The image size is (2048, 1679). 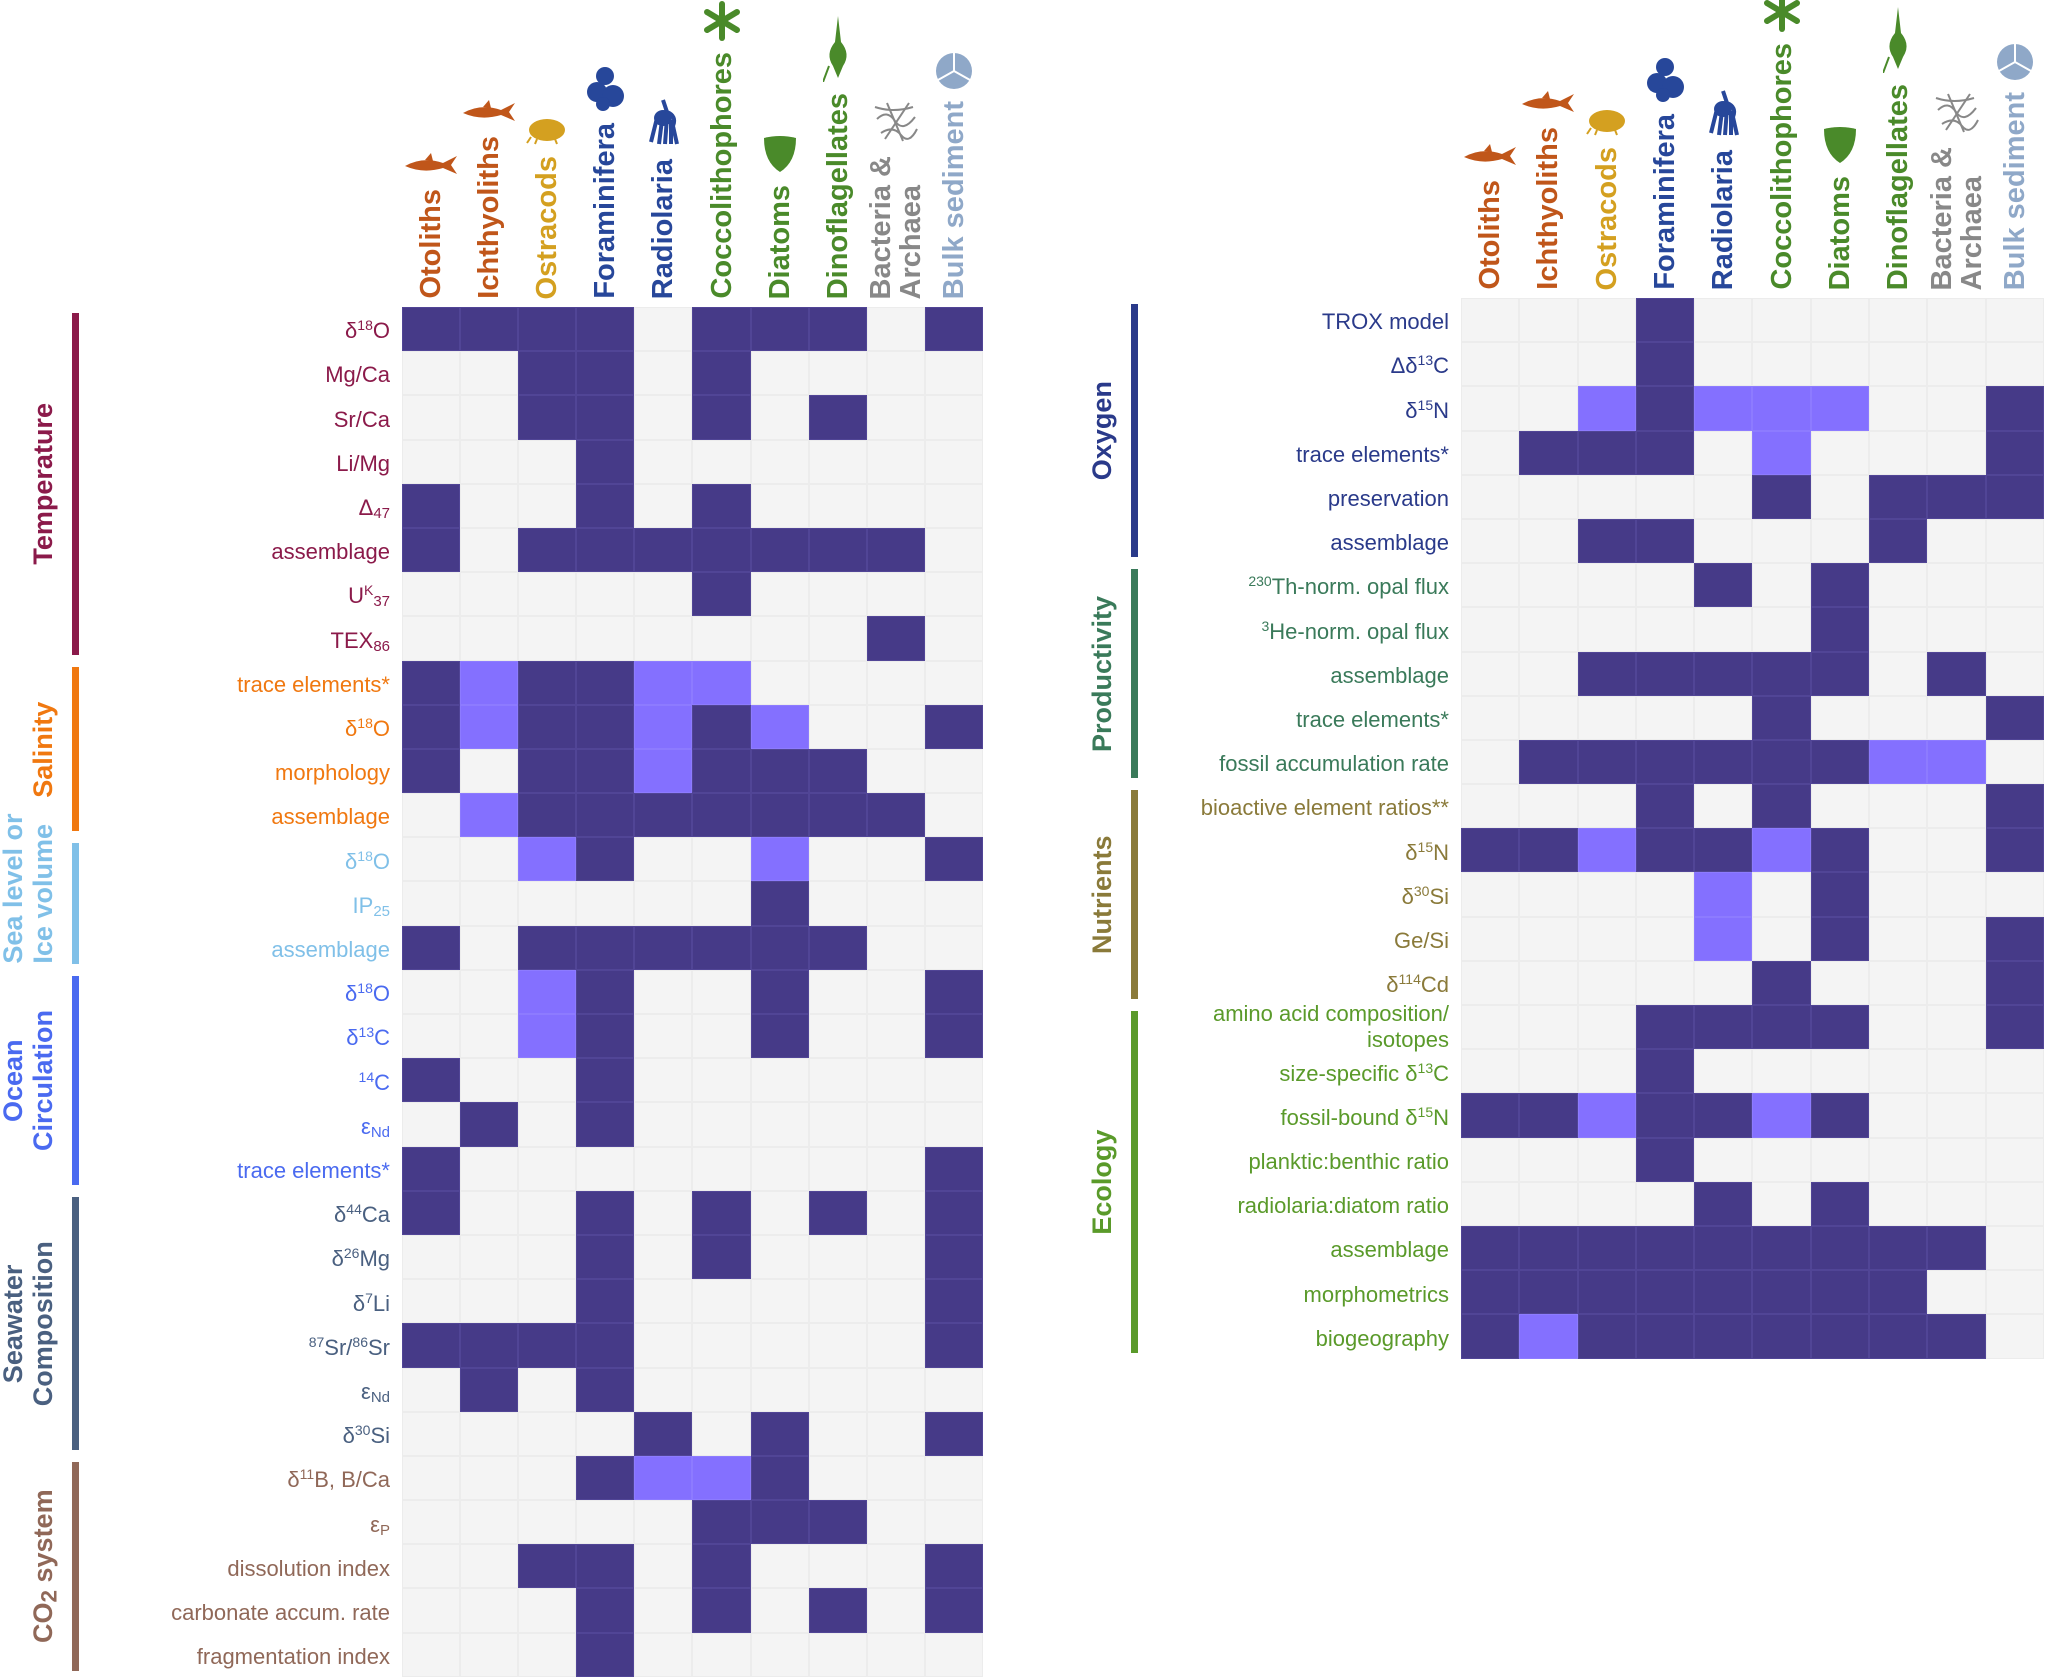 I want to click on row-label: δ114Cd, so click(x=1417, y=984).